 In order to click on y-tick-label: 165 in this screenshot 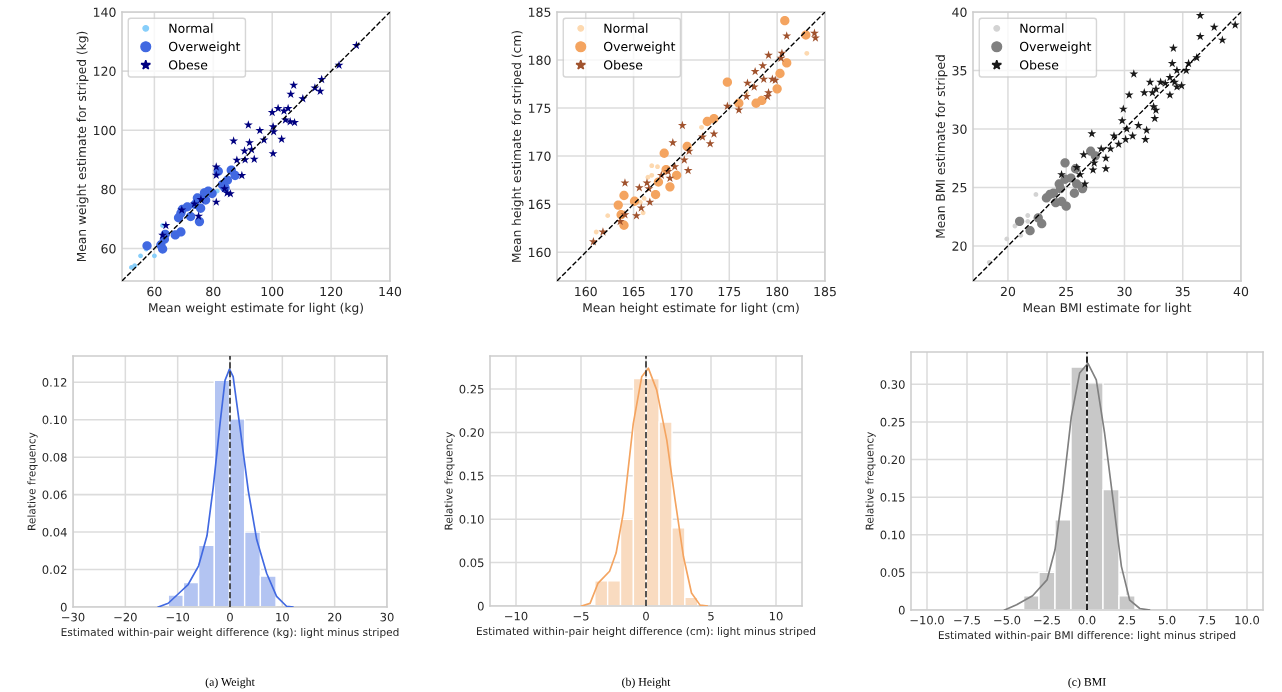, I will do `click(539, 204)`.